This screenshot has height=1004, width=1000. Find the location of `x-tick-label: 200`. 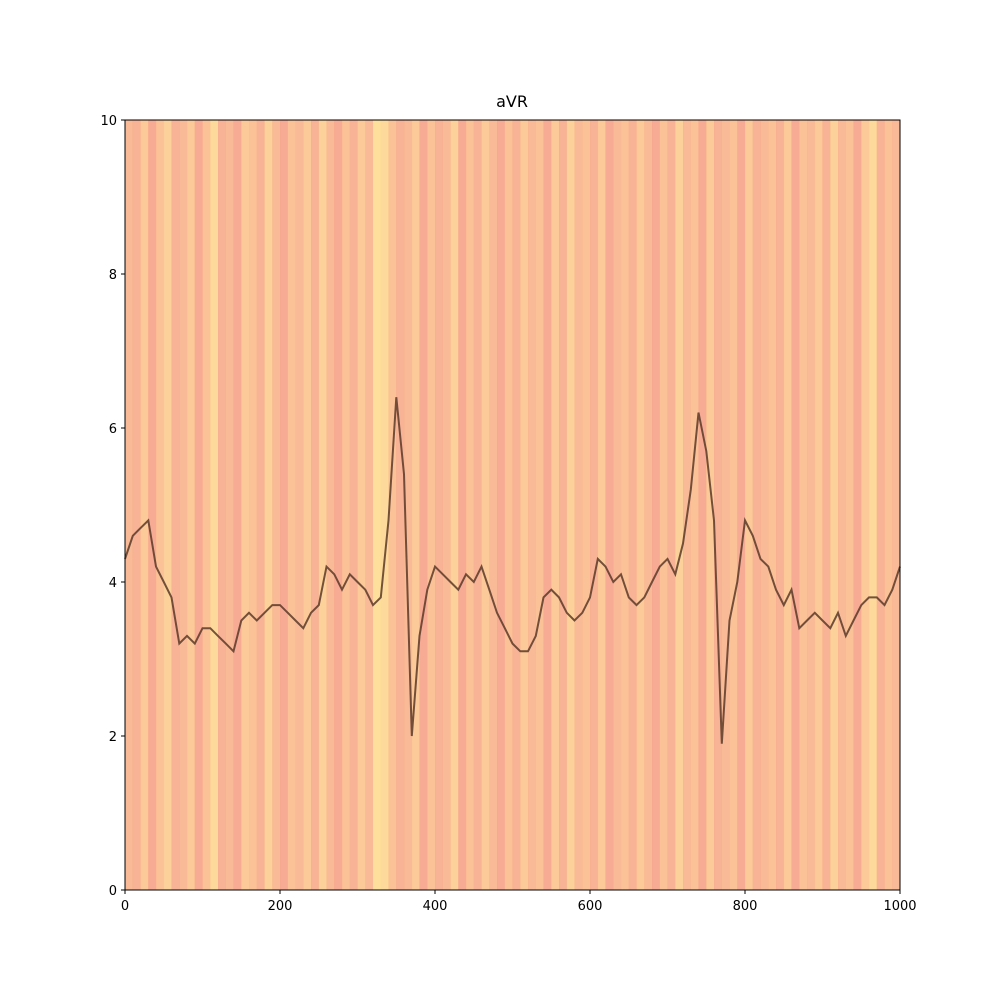

x-tick-label: 200 is located at coordinates (280, 906).